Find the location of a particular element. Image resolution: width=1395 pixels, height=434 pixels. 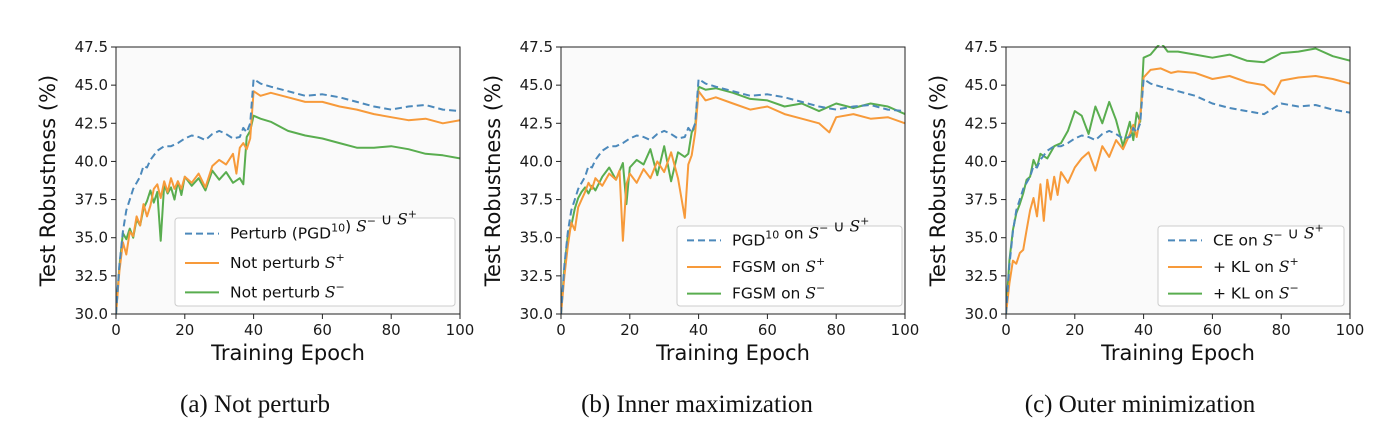

legend-label: Perturb (PGD10) S− ∪ S+ is located at coordinates (323, 225).